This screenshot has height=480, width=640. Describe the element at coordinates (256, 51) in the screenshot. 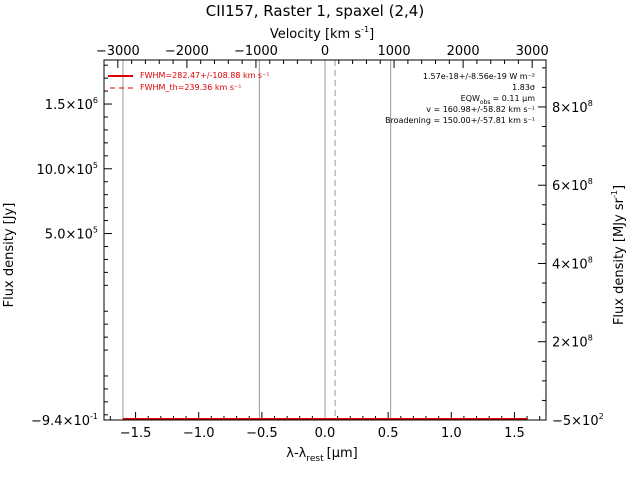

I see `top-x-tick-label: −1000` at that location.